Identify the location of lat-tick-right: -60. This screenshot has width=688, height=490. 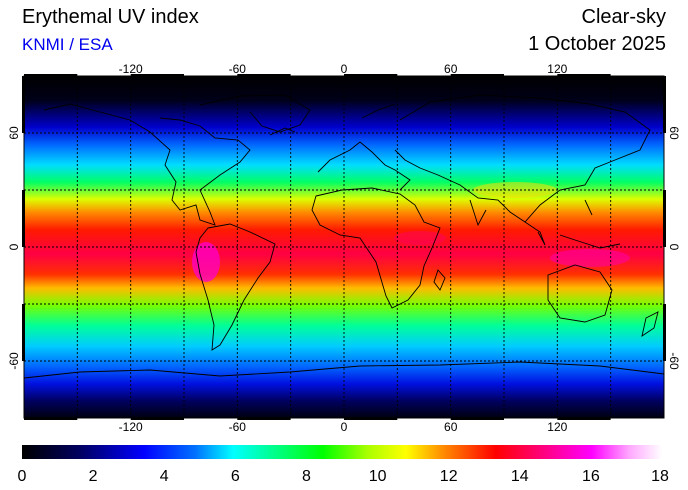
(674, 361).